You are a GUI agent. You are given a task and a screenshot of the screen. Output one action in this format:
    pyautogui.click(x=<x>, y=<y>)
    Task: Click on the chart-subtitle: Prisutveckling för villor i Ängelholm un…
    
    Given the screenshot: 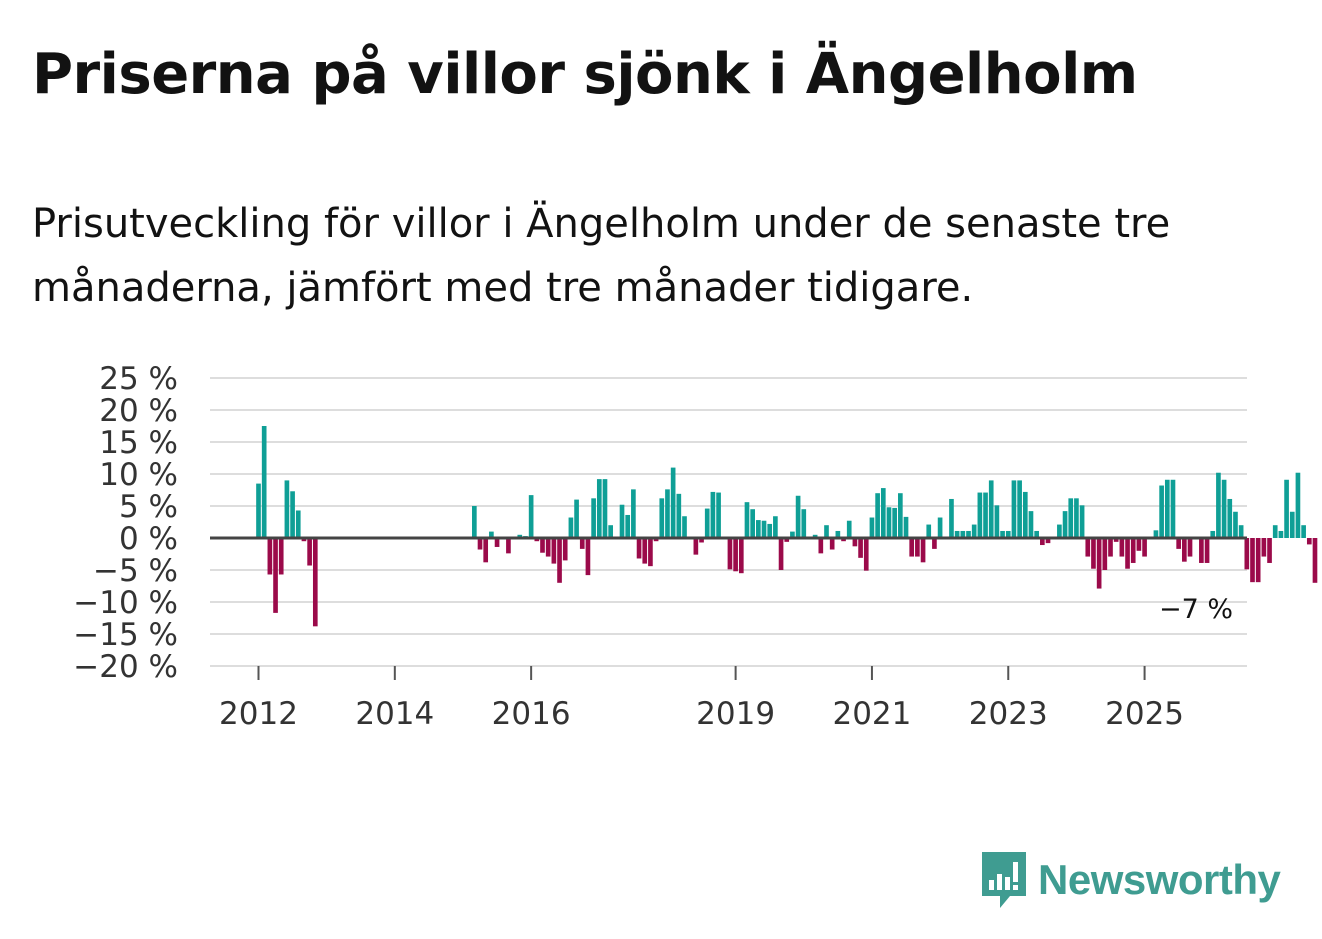 What is the action you would take?
    pyautogui.click(x=601, y=256)
    